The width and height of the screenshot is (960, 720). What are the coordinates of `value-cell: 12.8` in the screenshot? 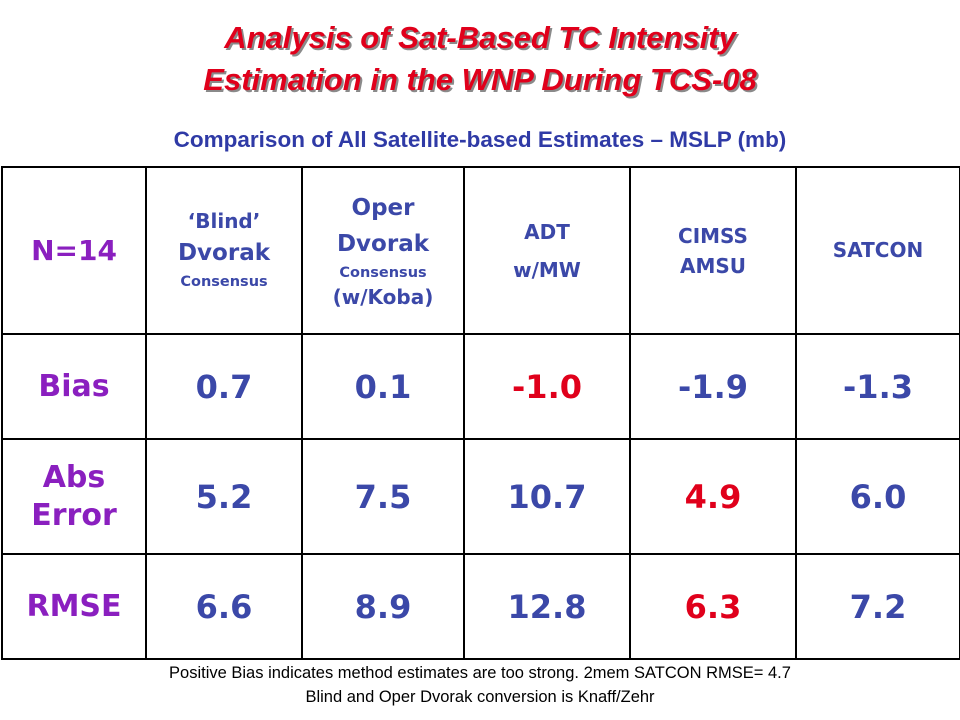 It's located at (547, 606).